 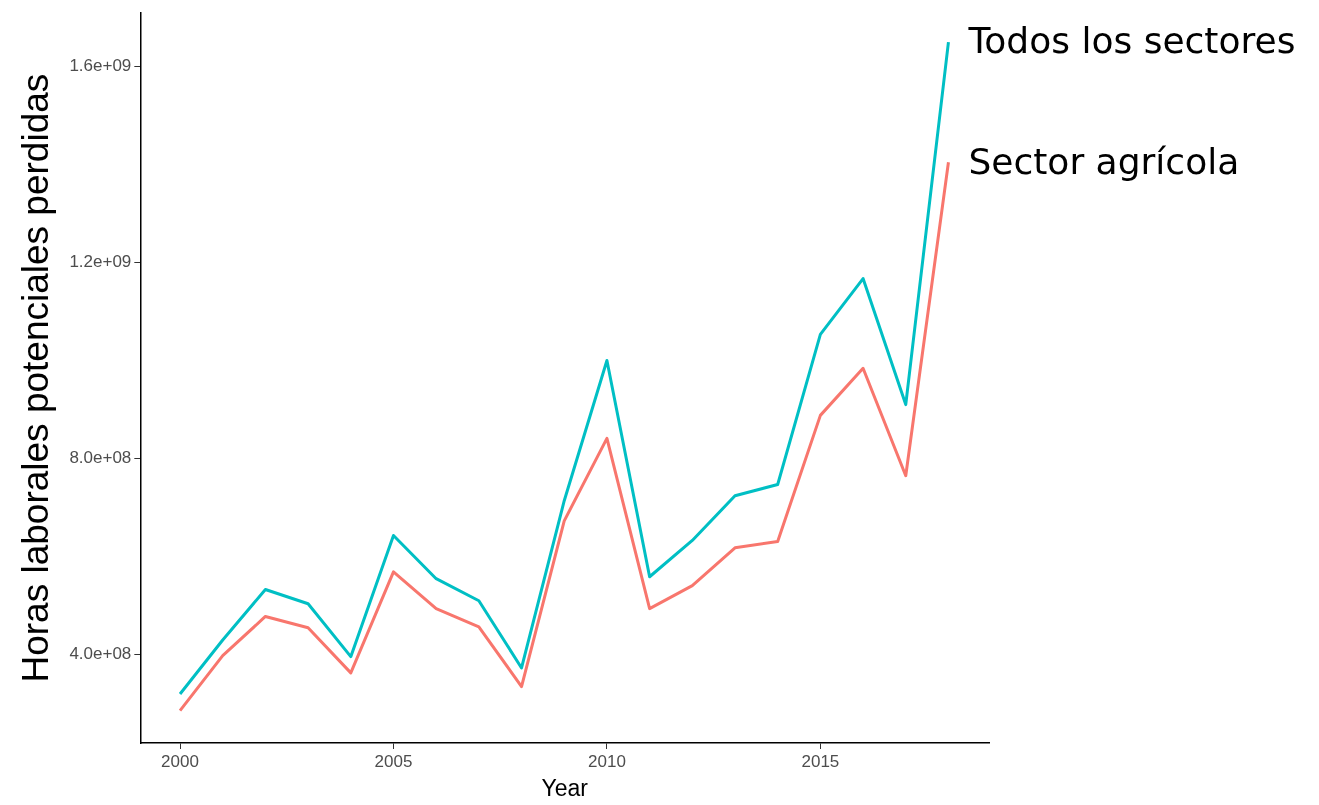 What do you see at coordinates (180, 761) in the screenshot?
I see `x-tick-label: 2000` at bounding box center [180, 761].